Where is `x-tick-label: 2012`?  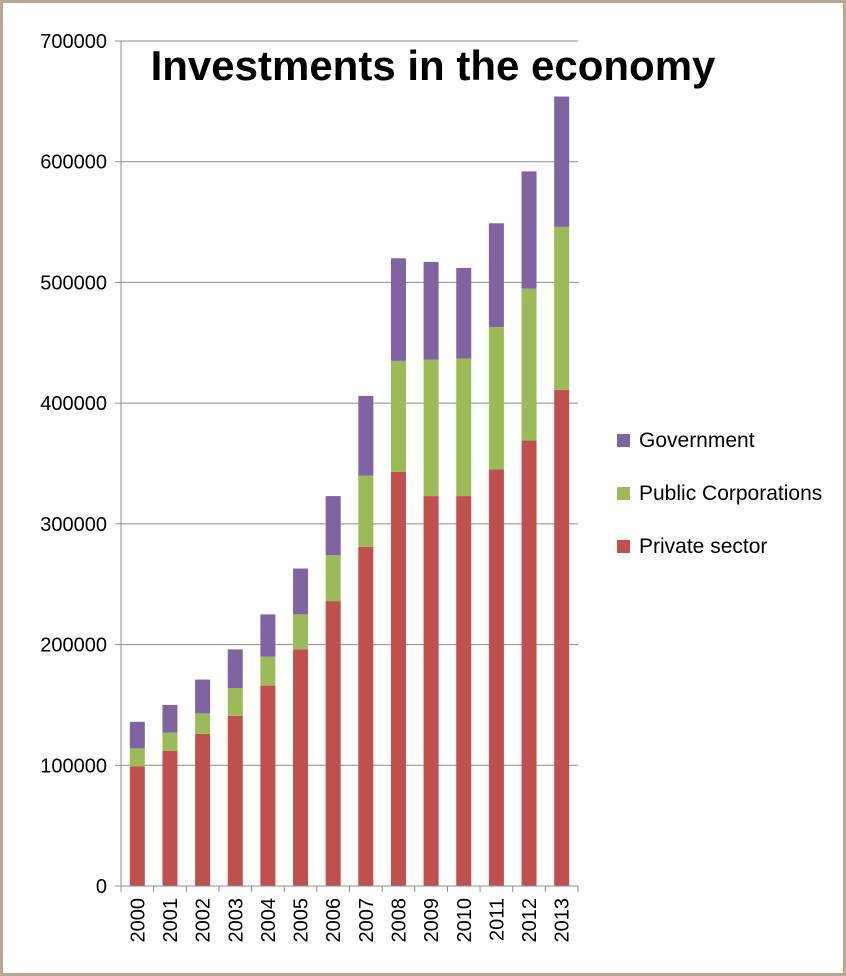 x-tick-label: 2012 is located at coordinates (530, 920).